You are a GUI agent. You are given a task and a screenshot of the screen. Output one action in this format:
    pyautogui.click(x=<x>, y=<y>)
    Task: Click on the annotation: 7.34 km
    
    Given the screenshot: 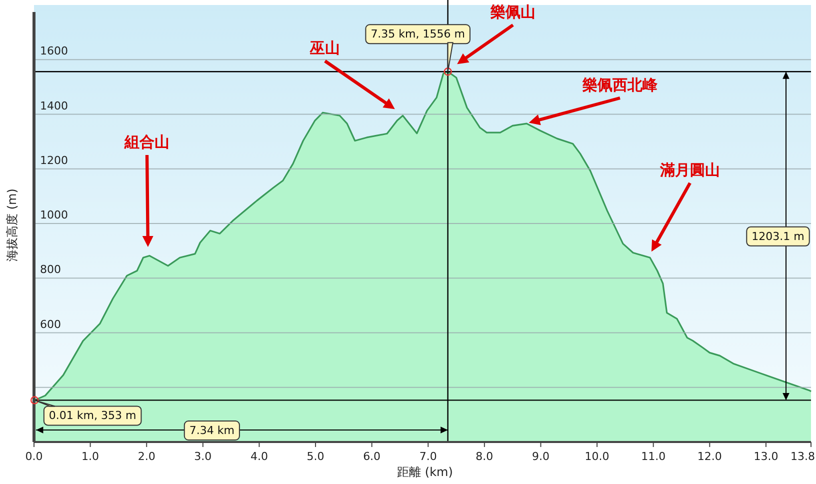 What is the action you would take?
    pyautogui.click(x=211, y=430)
    